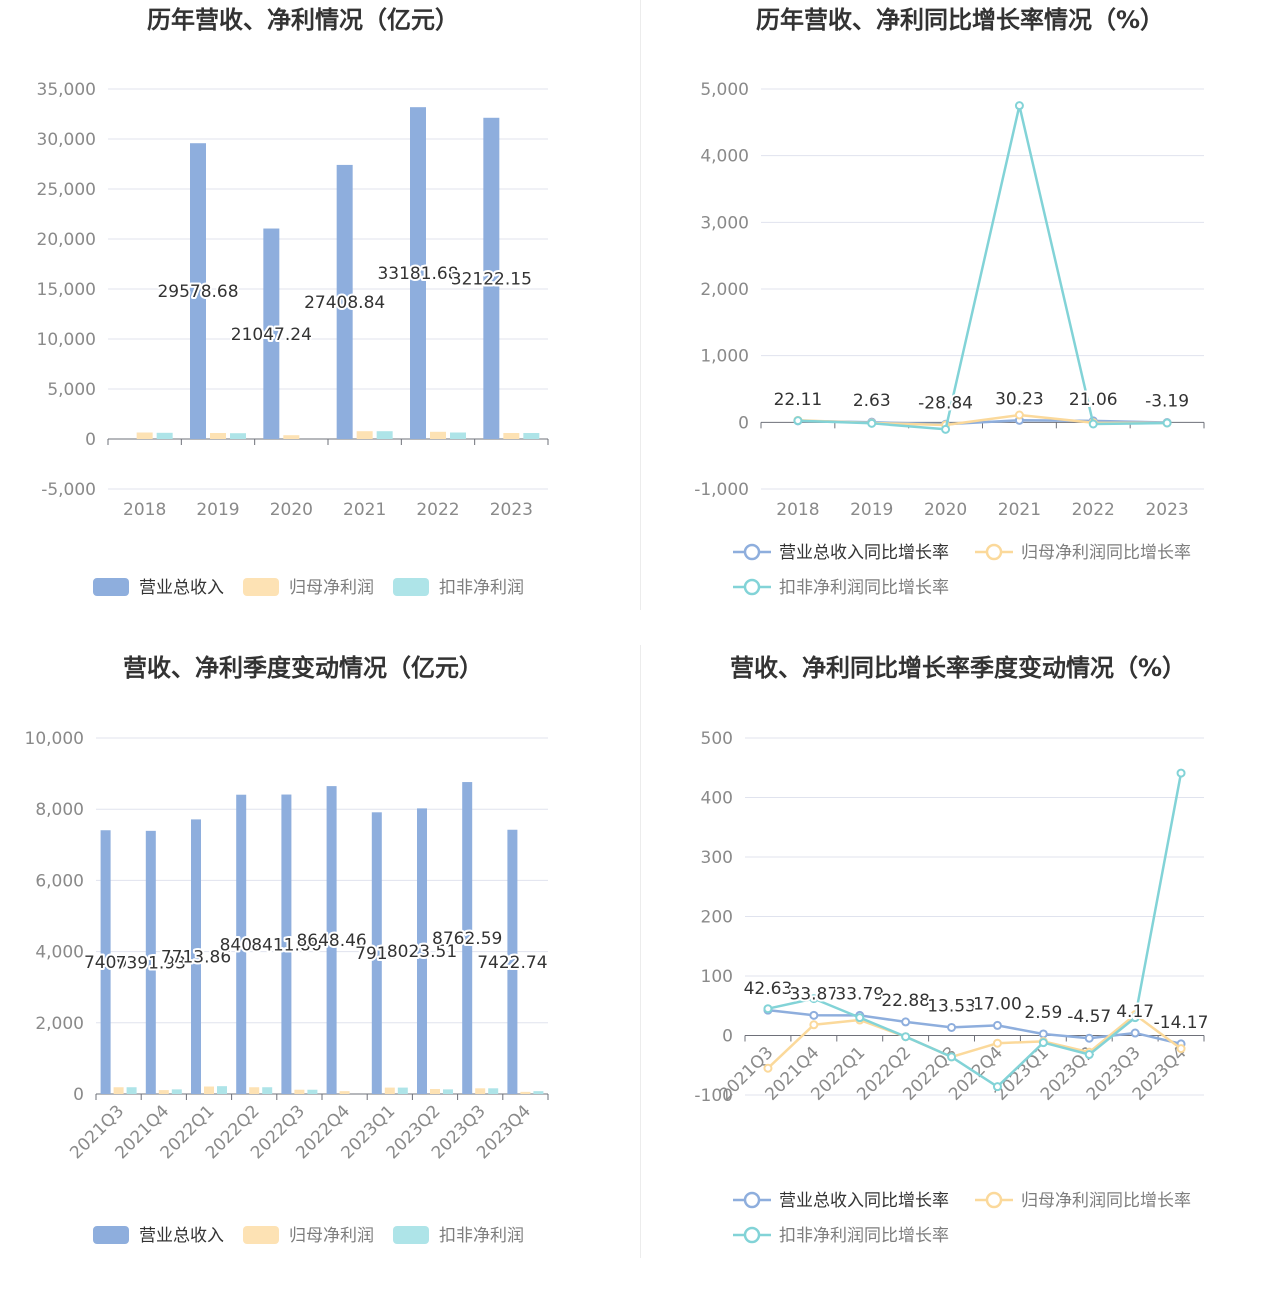  I want to click on chart-title: 营收、净利同比增长率季度变动情况（%）, so click(958, 668).